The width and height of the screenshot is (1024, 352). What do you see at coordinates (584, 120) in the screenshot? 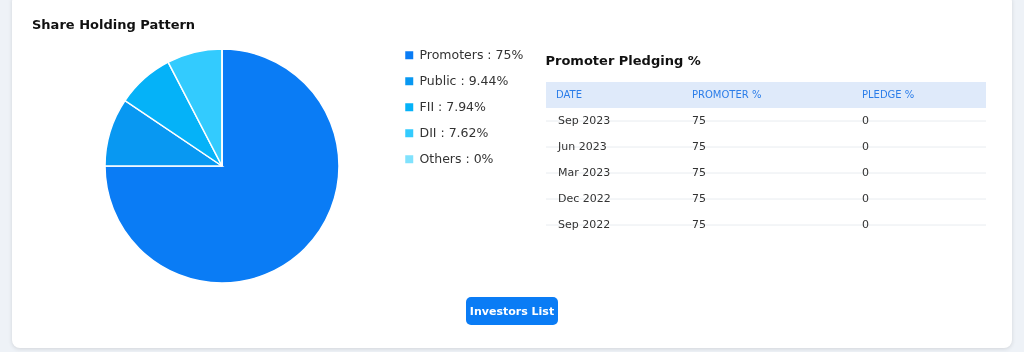
I see `category-label: Sep 2023` at bounding box center [584, 120].